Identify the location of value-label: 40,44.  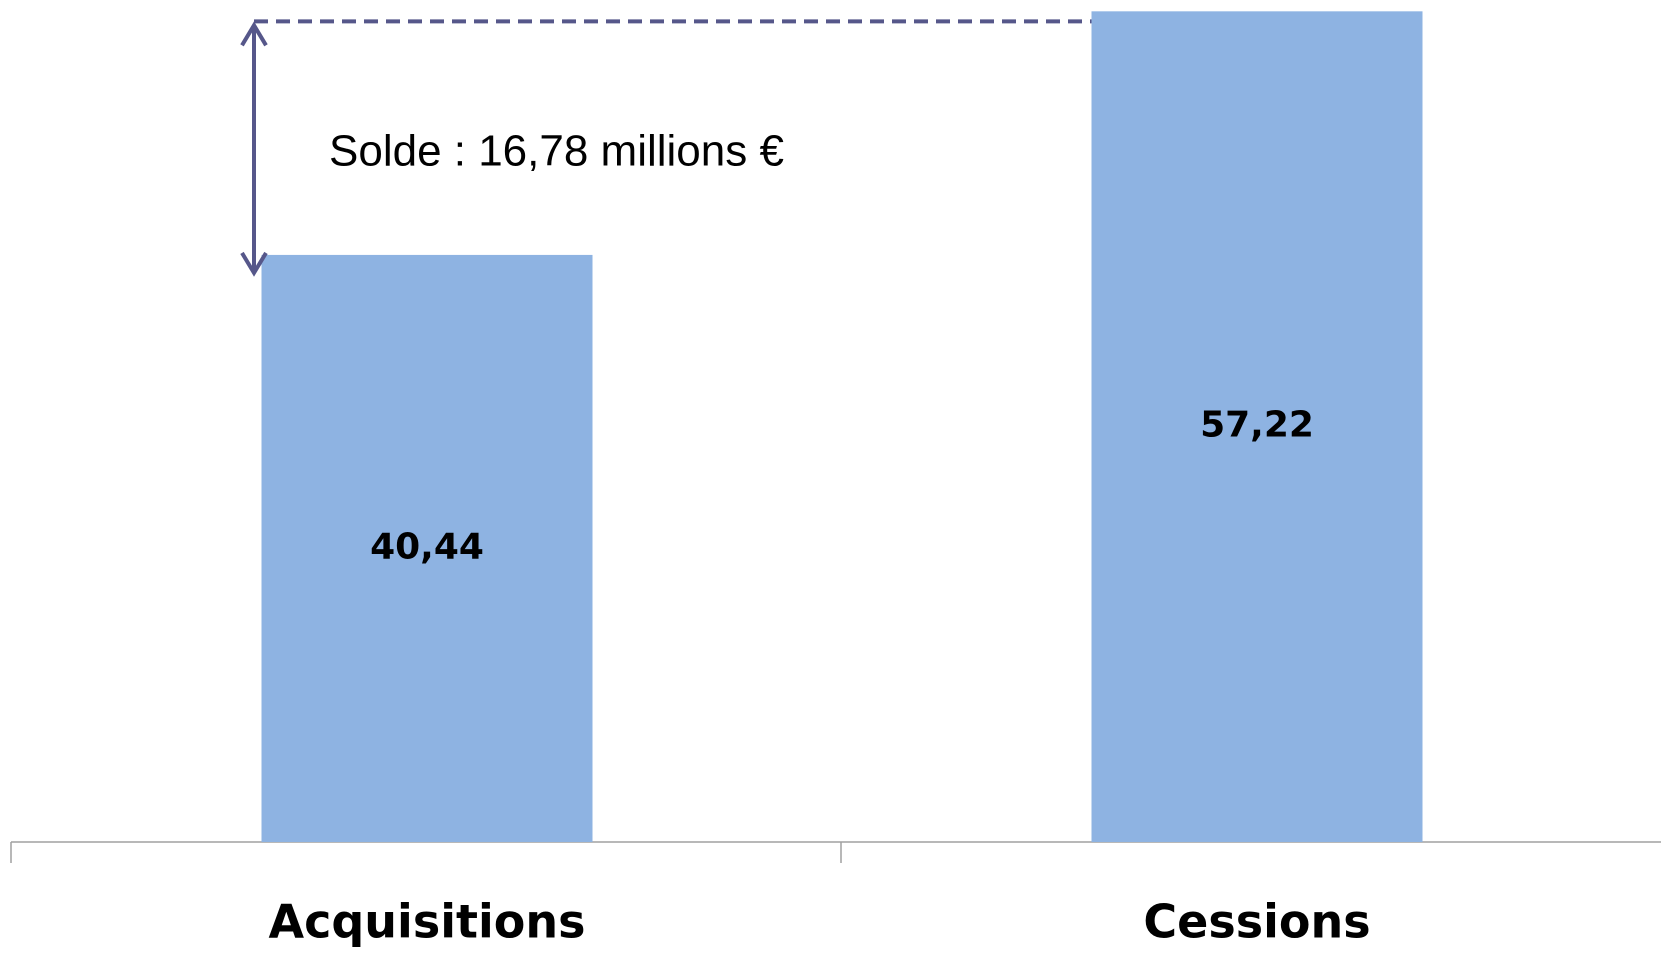
(427, 546).